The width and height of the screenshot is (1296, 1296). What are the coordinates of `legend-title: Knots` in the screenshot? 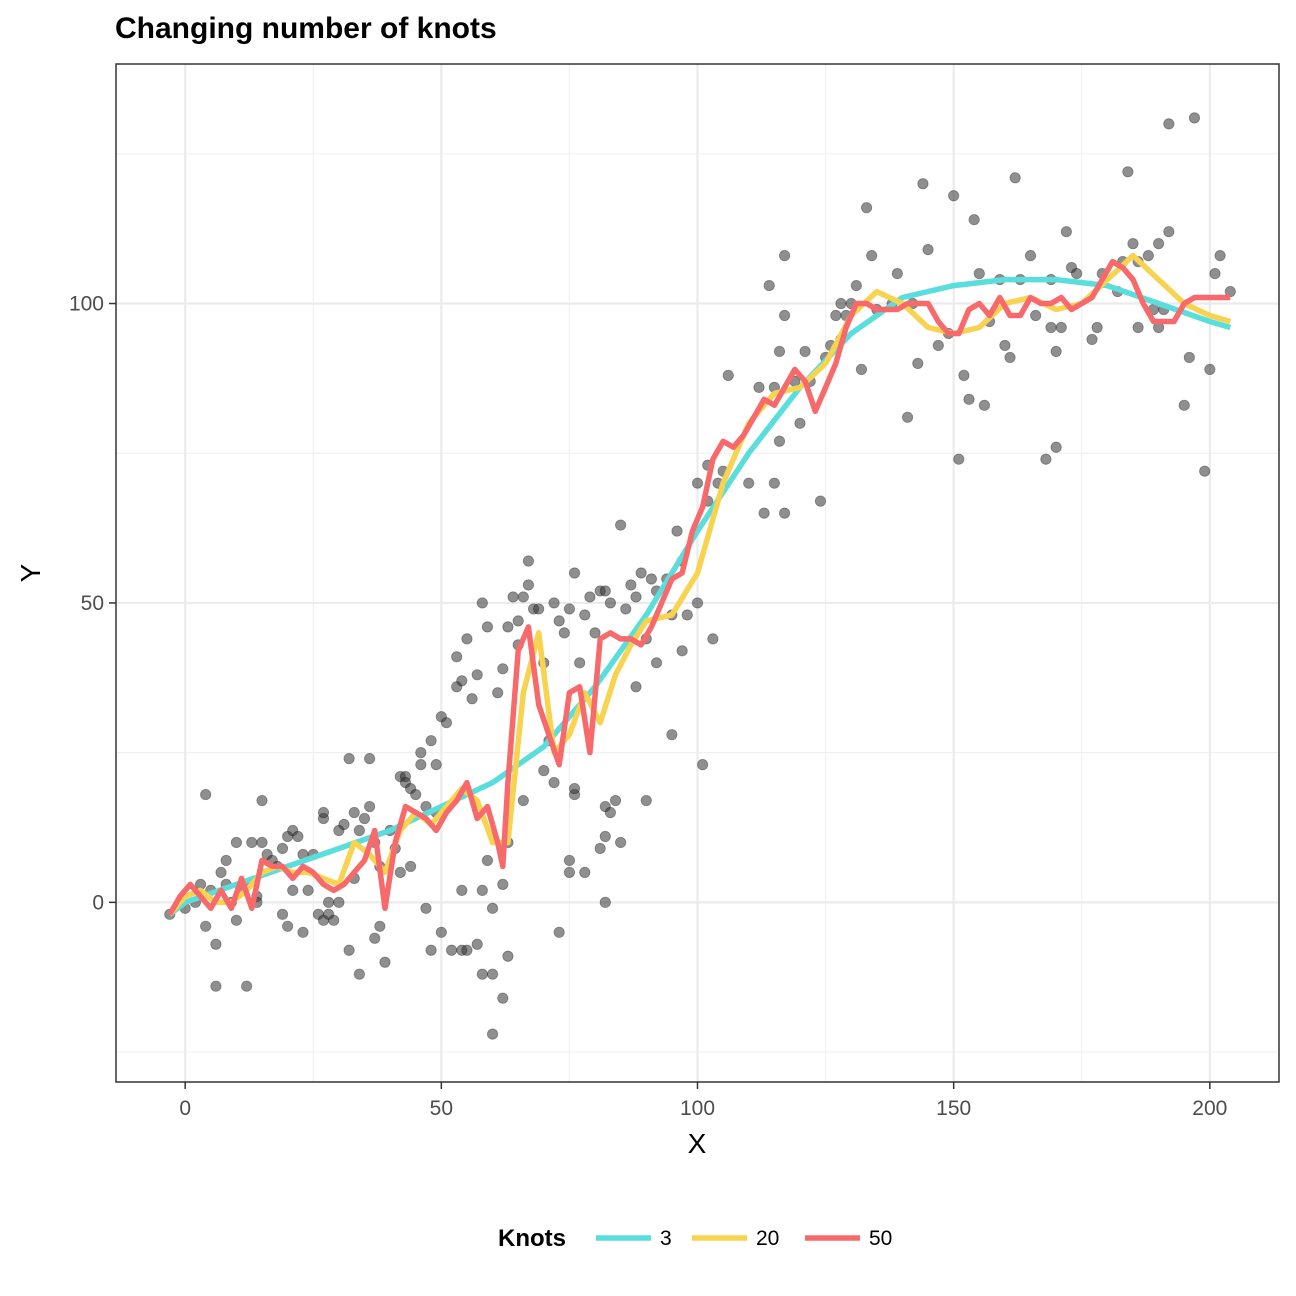 It's located at (532, 1238).